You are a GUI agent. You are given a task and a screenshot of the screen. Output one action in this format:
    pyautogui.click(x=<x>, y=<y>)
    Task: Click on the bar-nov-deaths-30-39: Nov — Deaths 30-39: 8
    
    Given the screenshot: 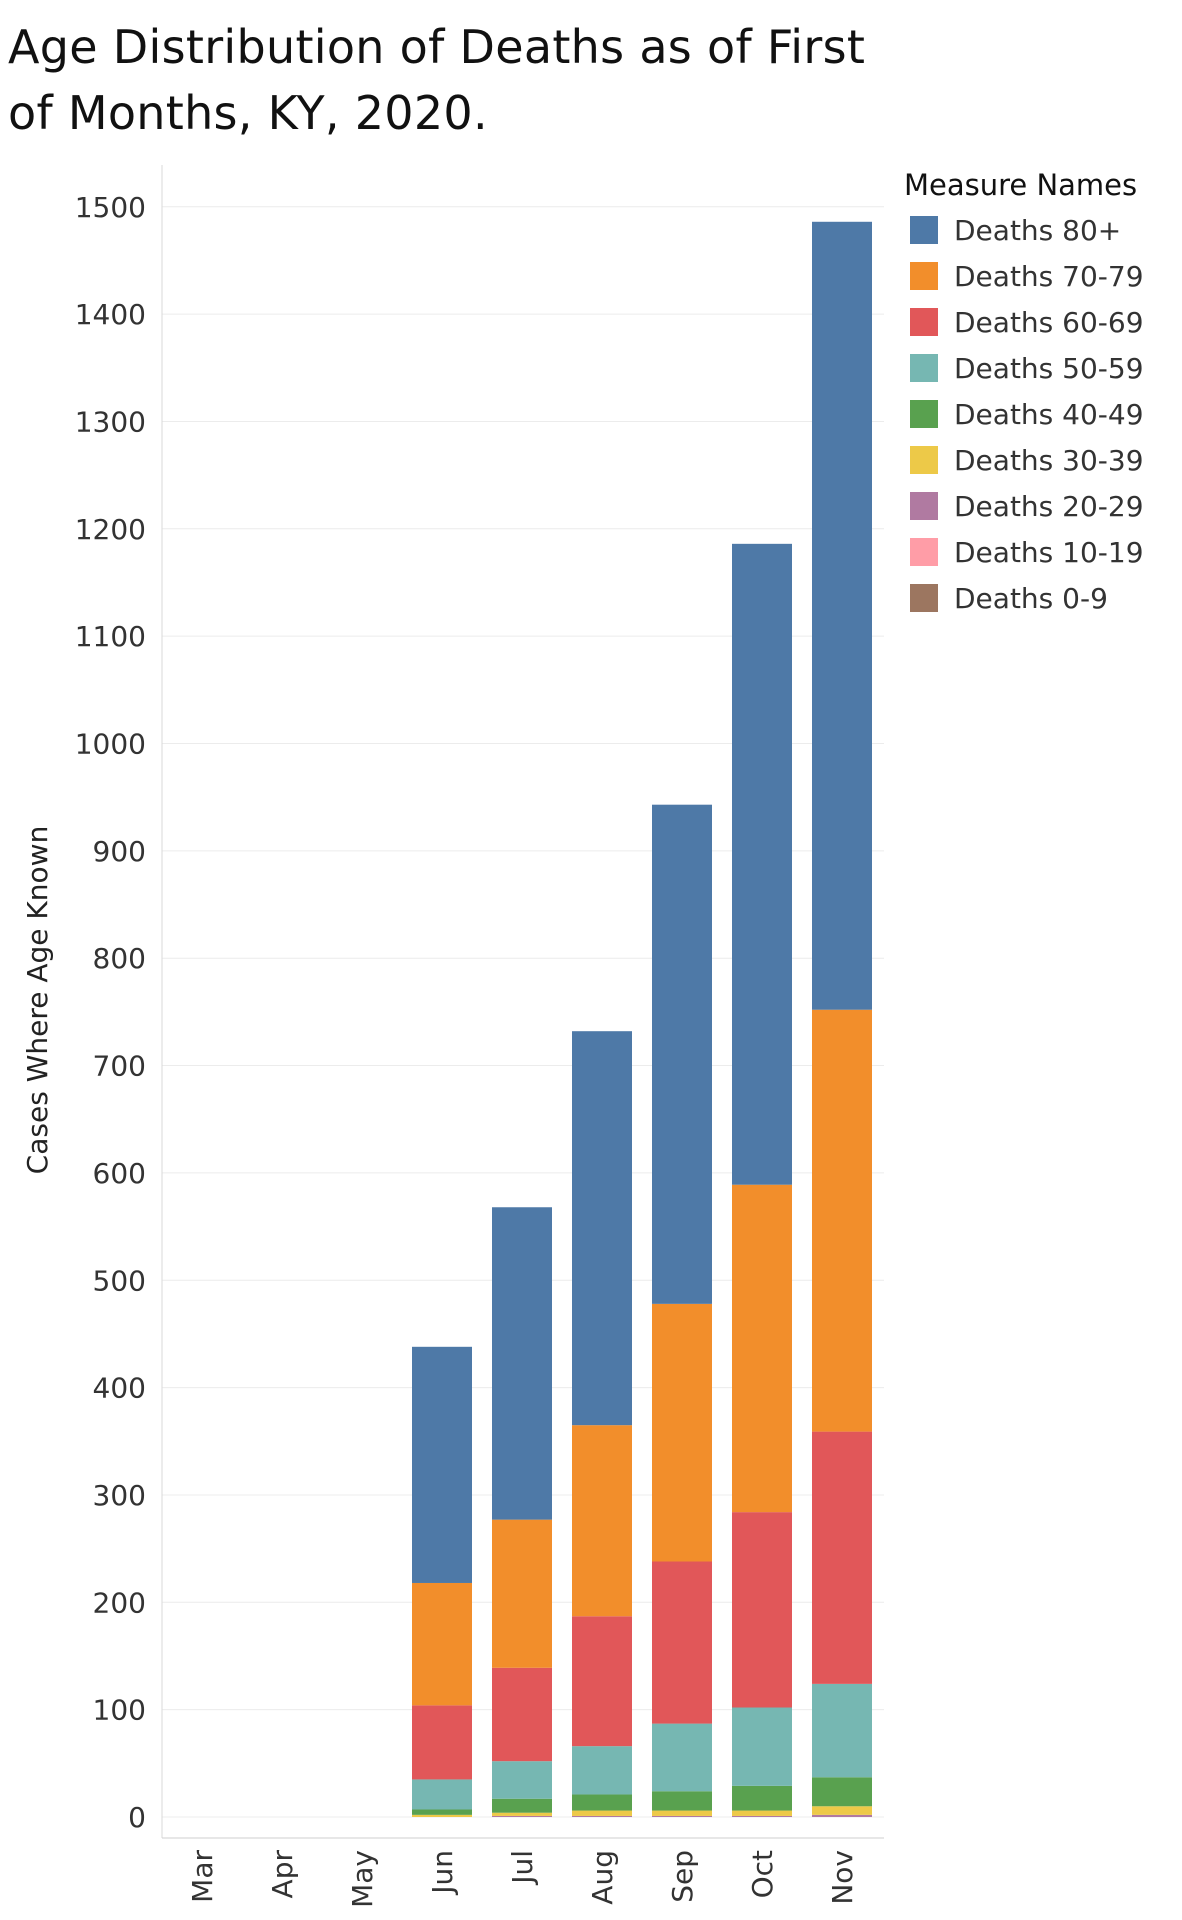 What is the action you would take?
    pyautogui.click(x=842, y=1810)
    